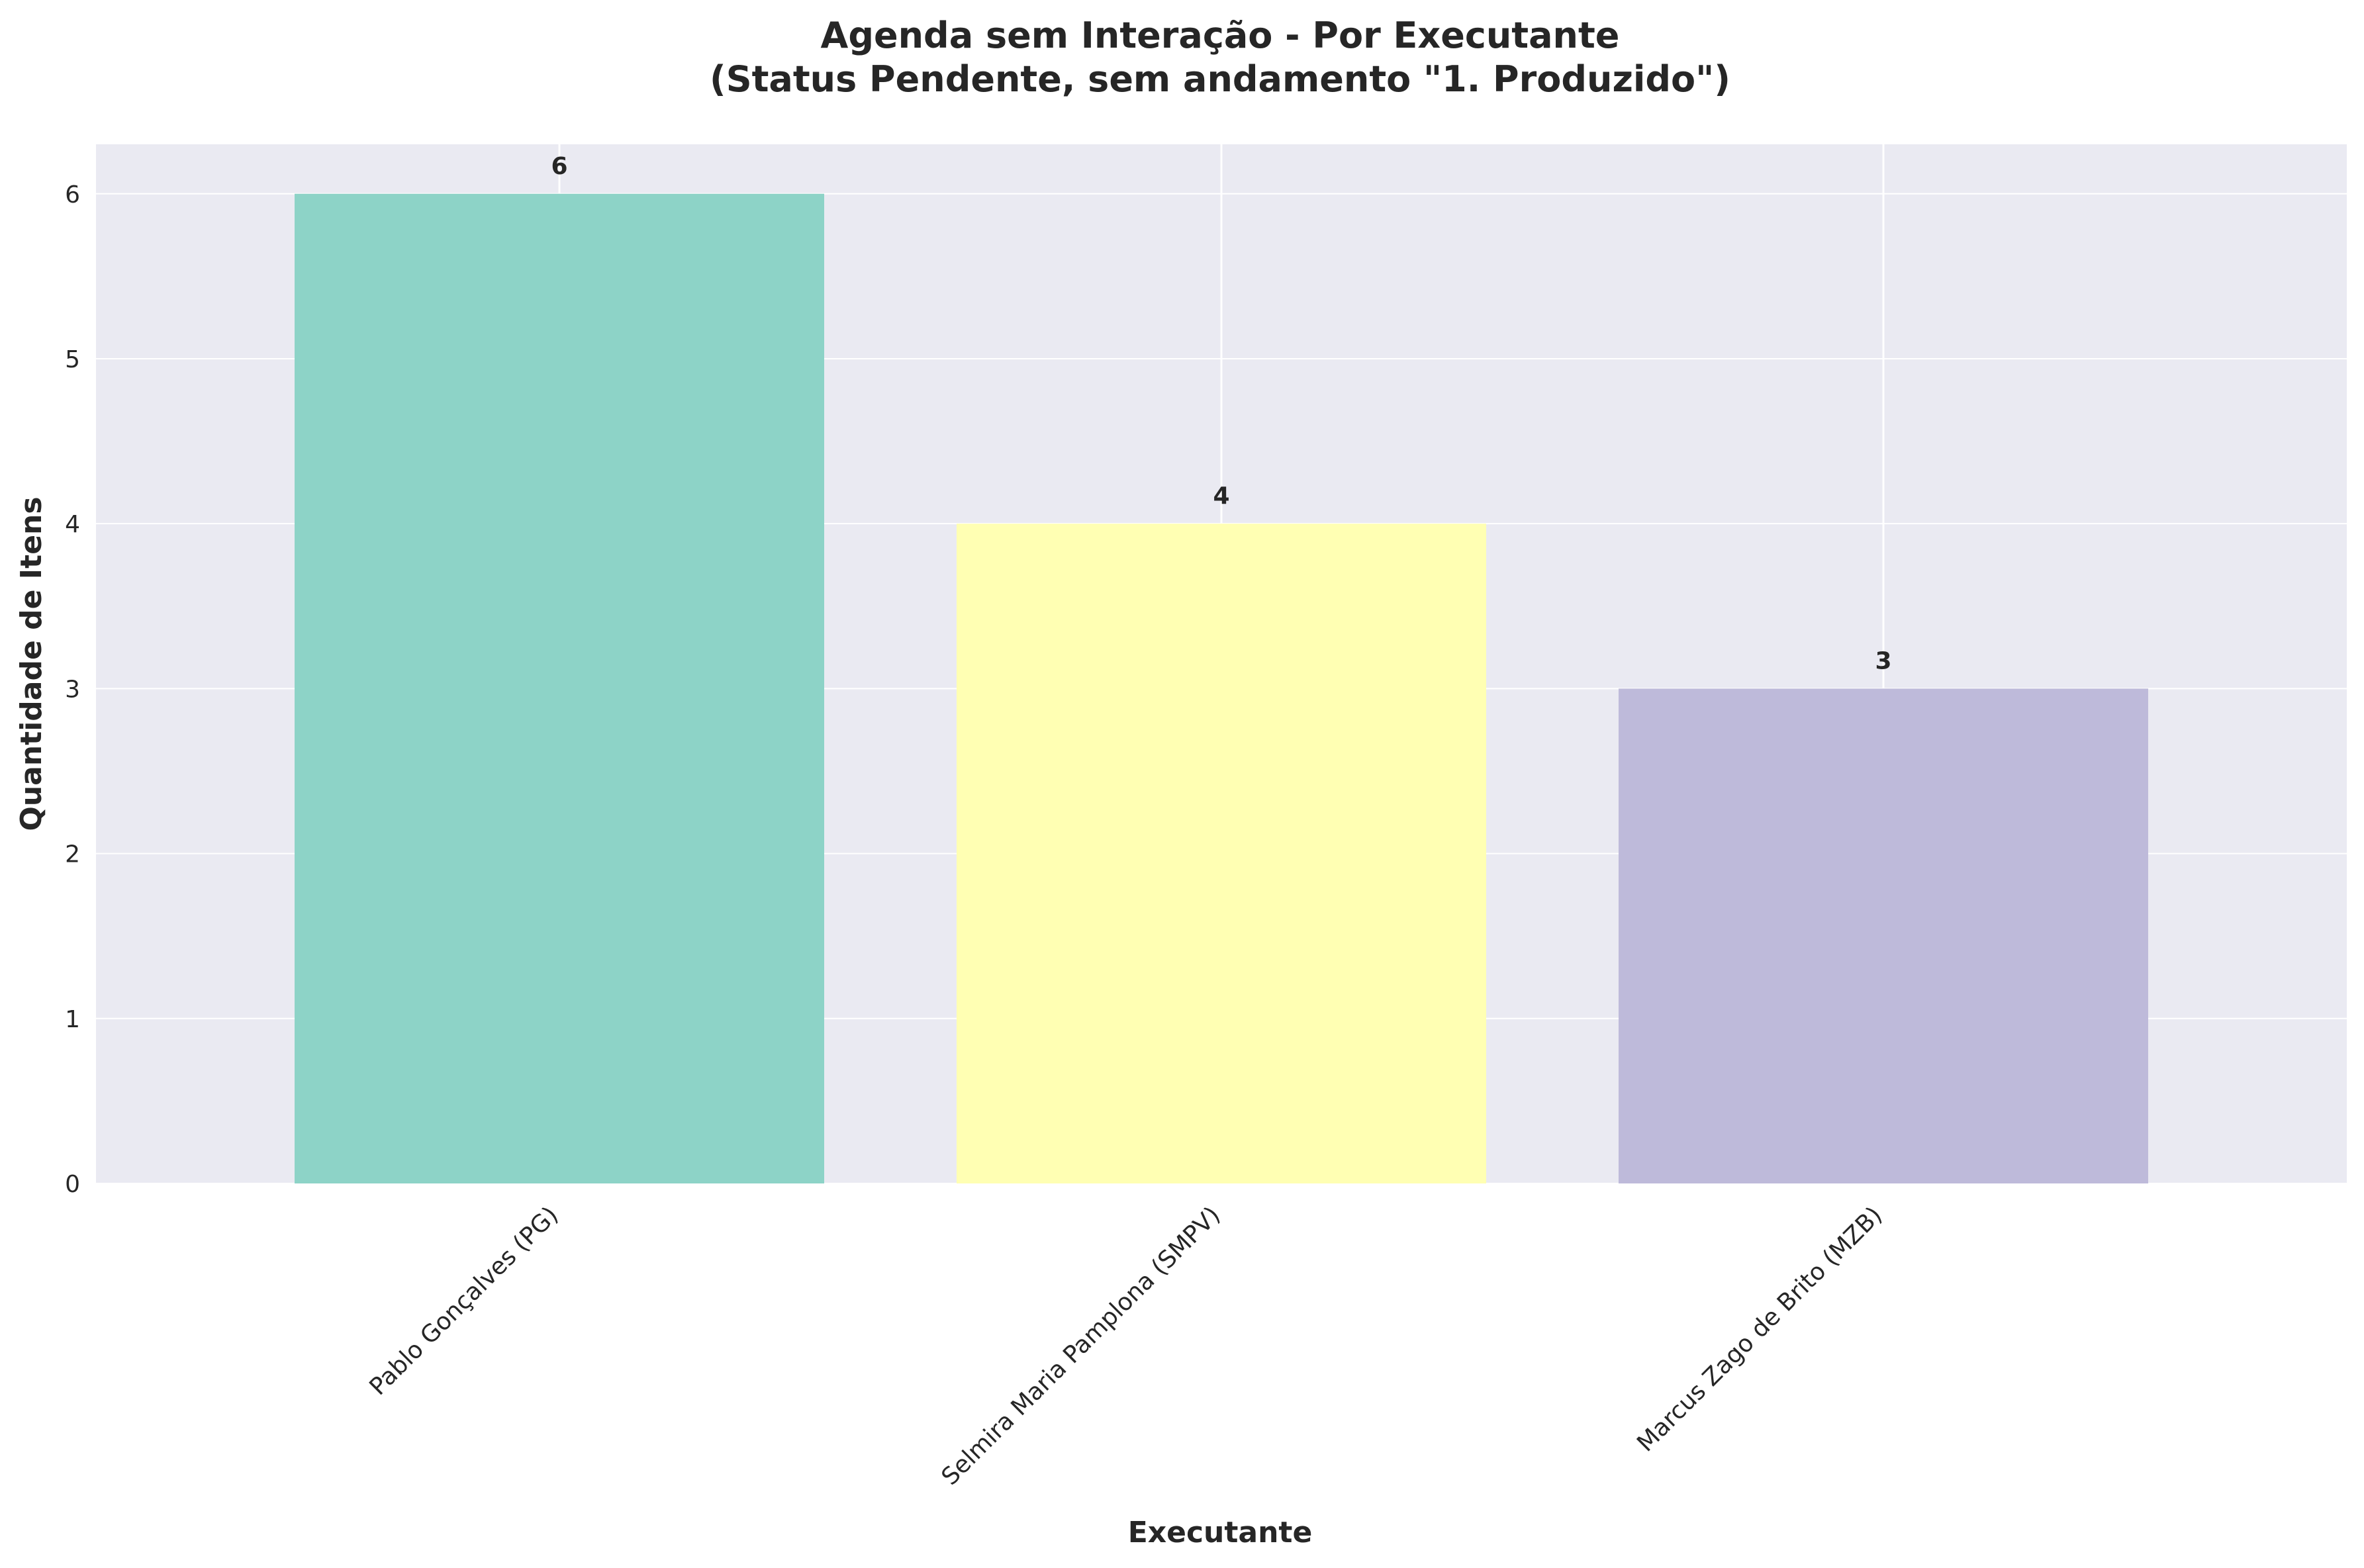 The width and height of the screenshot is (2364, 1568). What do you see at coordinates (72, 854) in the screenshot?
I see `y-tick-label: 2` at bounding box center [72, 854].